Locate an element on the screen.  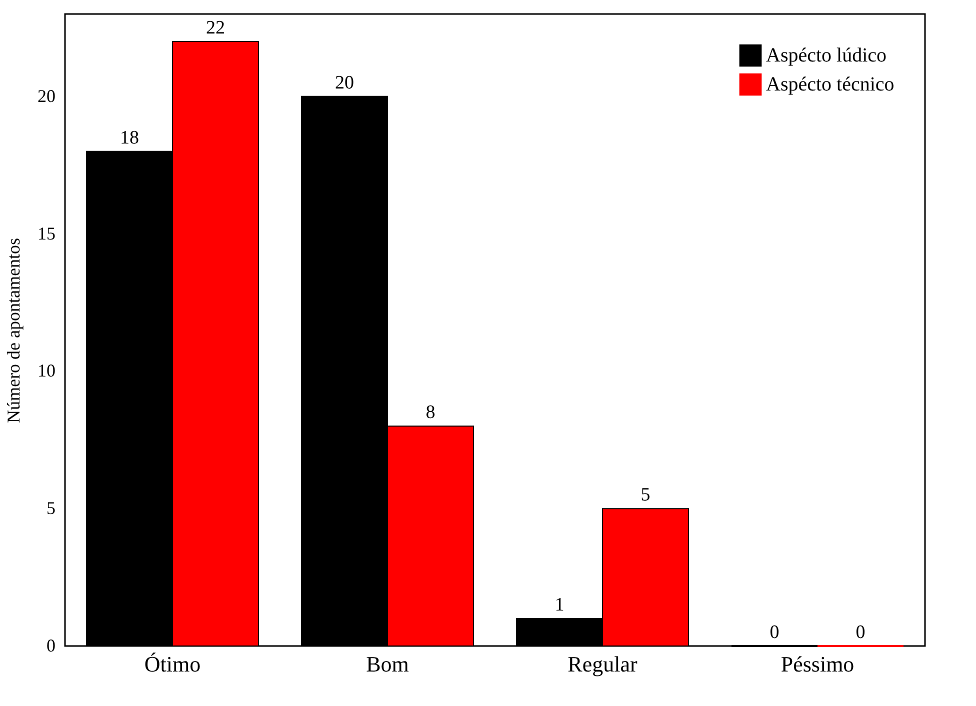
data-label: 22 is located at coordinates (215, 27).